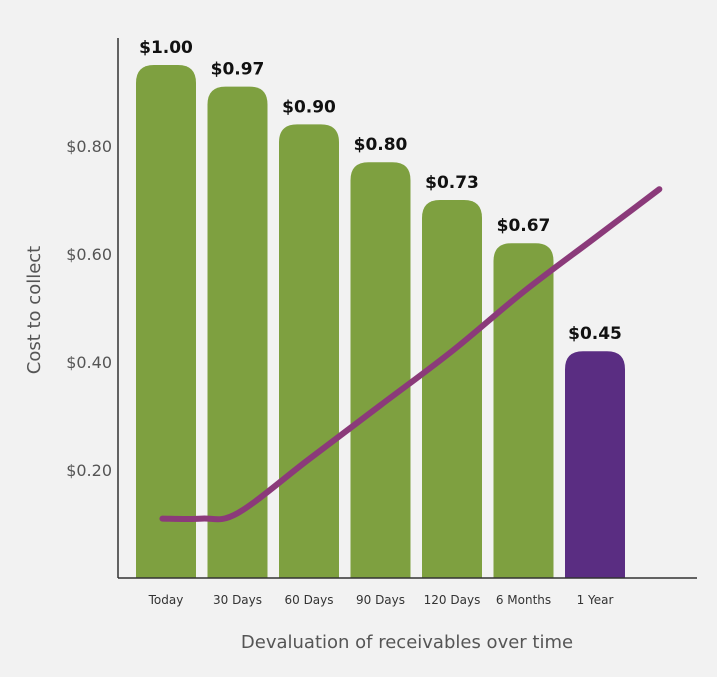 The width and height of the screenshot is (717, 677). Describe the element at coordinates (166, 600) in the screenshot. I see `x-tick-label: Today` at that location.